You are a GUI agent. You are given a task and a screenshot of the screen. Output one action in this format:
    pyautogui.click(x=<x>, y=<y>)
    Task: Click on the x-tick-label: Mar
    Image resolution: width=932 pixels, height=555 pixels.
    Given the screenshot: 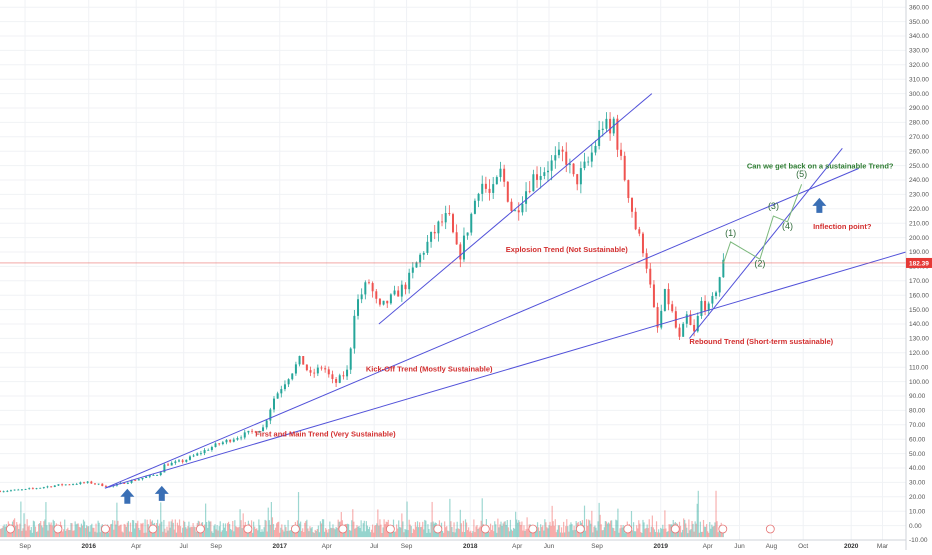 What is the action you would take?
    pyautogui.click(x=883, y=546)
    